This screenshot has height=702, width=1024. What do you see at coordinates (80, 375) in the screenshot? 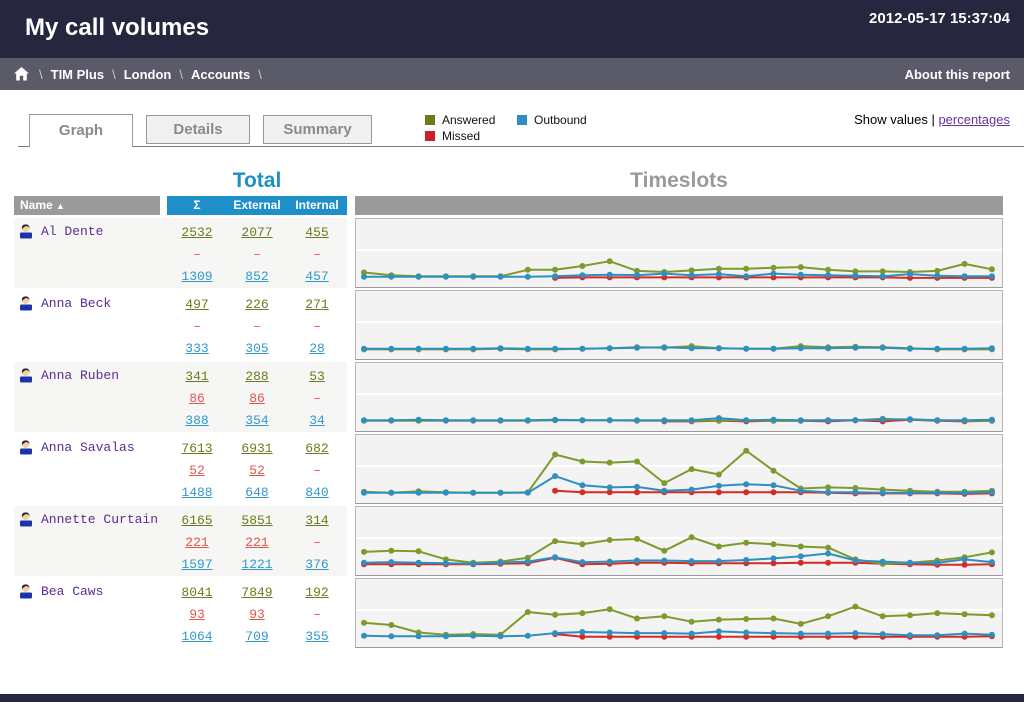
I see `person-name-link: Anna Ruben` at bounding box center [80, 375].